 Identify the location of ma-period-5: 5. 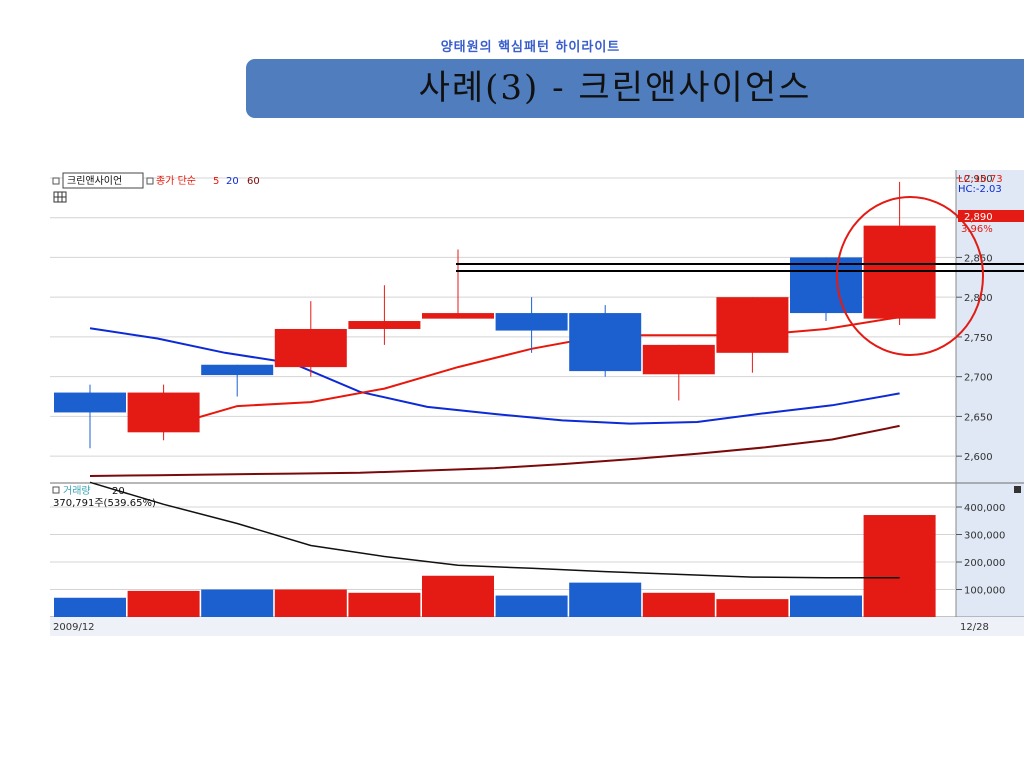
(216, 181).